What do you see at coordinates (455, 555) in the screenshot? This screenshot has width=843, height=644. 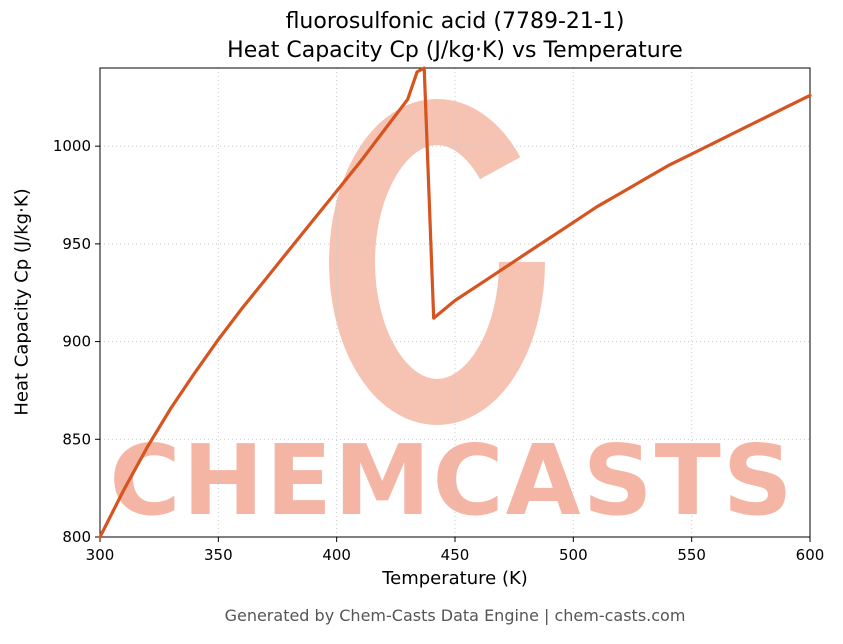 I see `x-tick-label: 450` at bounding box center [455, 555].